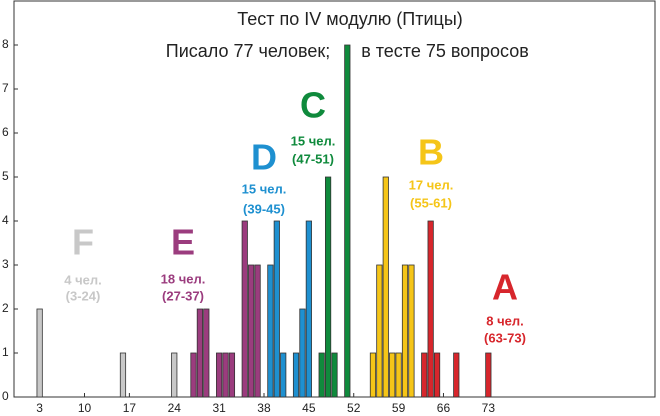  What do you see at coordinates (183, 242) in the screenshot?
I see `group-letter: E` at bounding box center [183, 242].